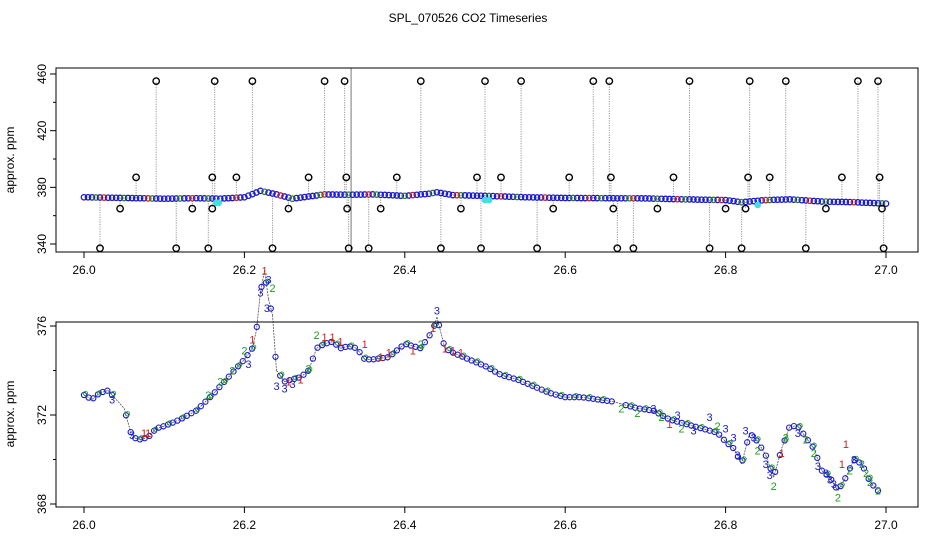 The width and height of the screenshot is (936, 540). Describe the element at coordinates (566, 270) in the screenshot. I see `top-x-tick-label: 26.6` at that location.